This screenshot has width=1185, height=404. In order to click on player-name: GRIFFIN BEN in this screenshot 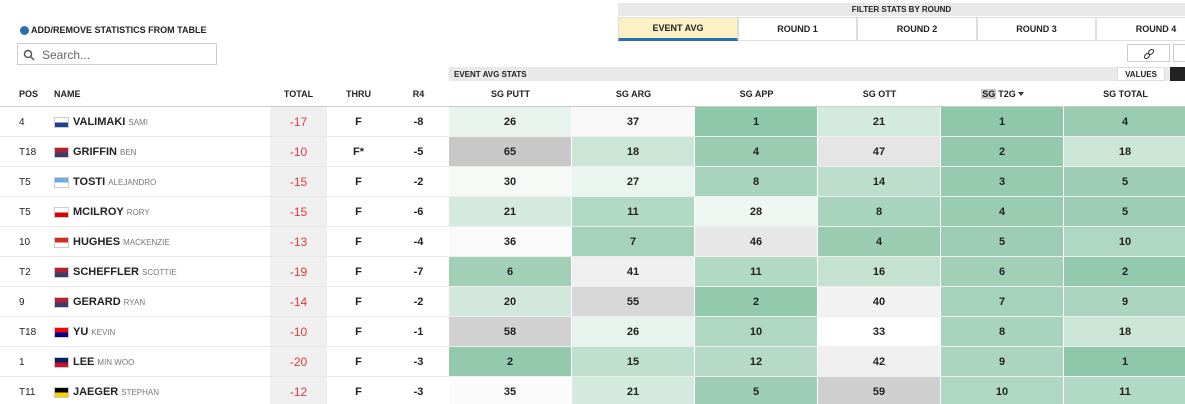, I will do `click(154, 152)`.